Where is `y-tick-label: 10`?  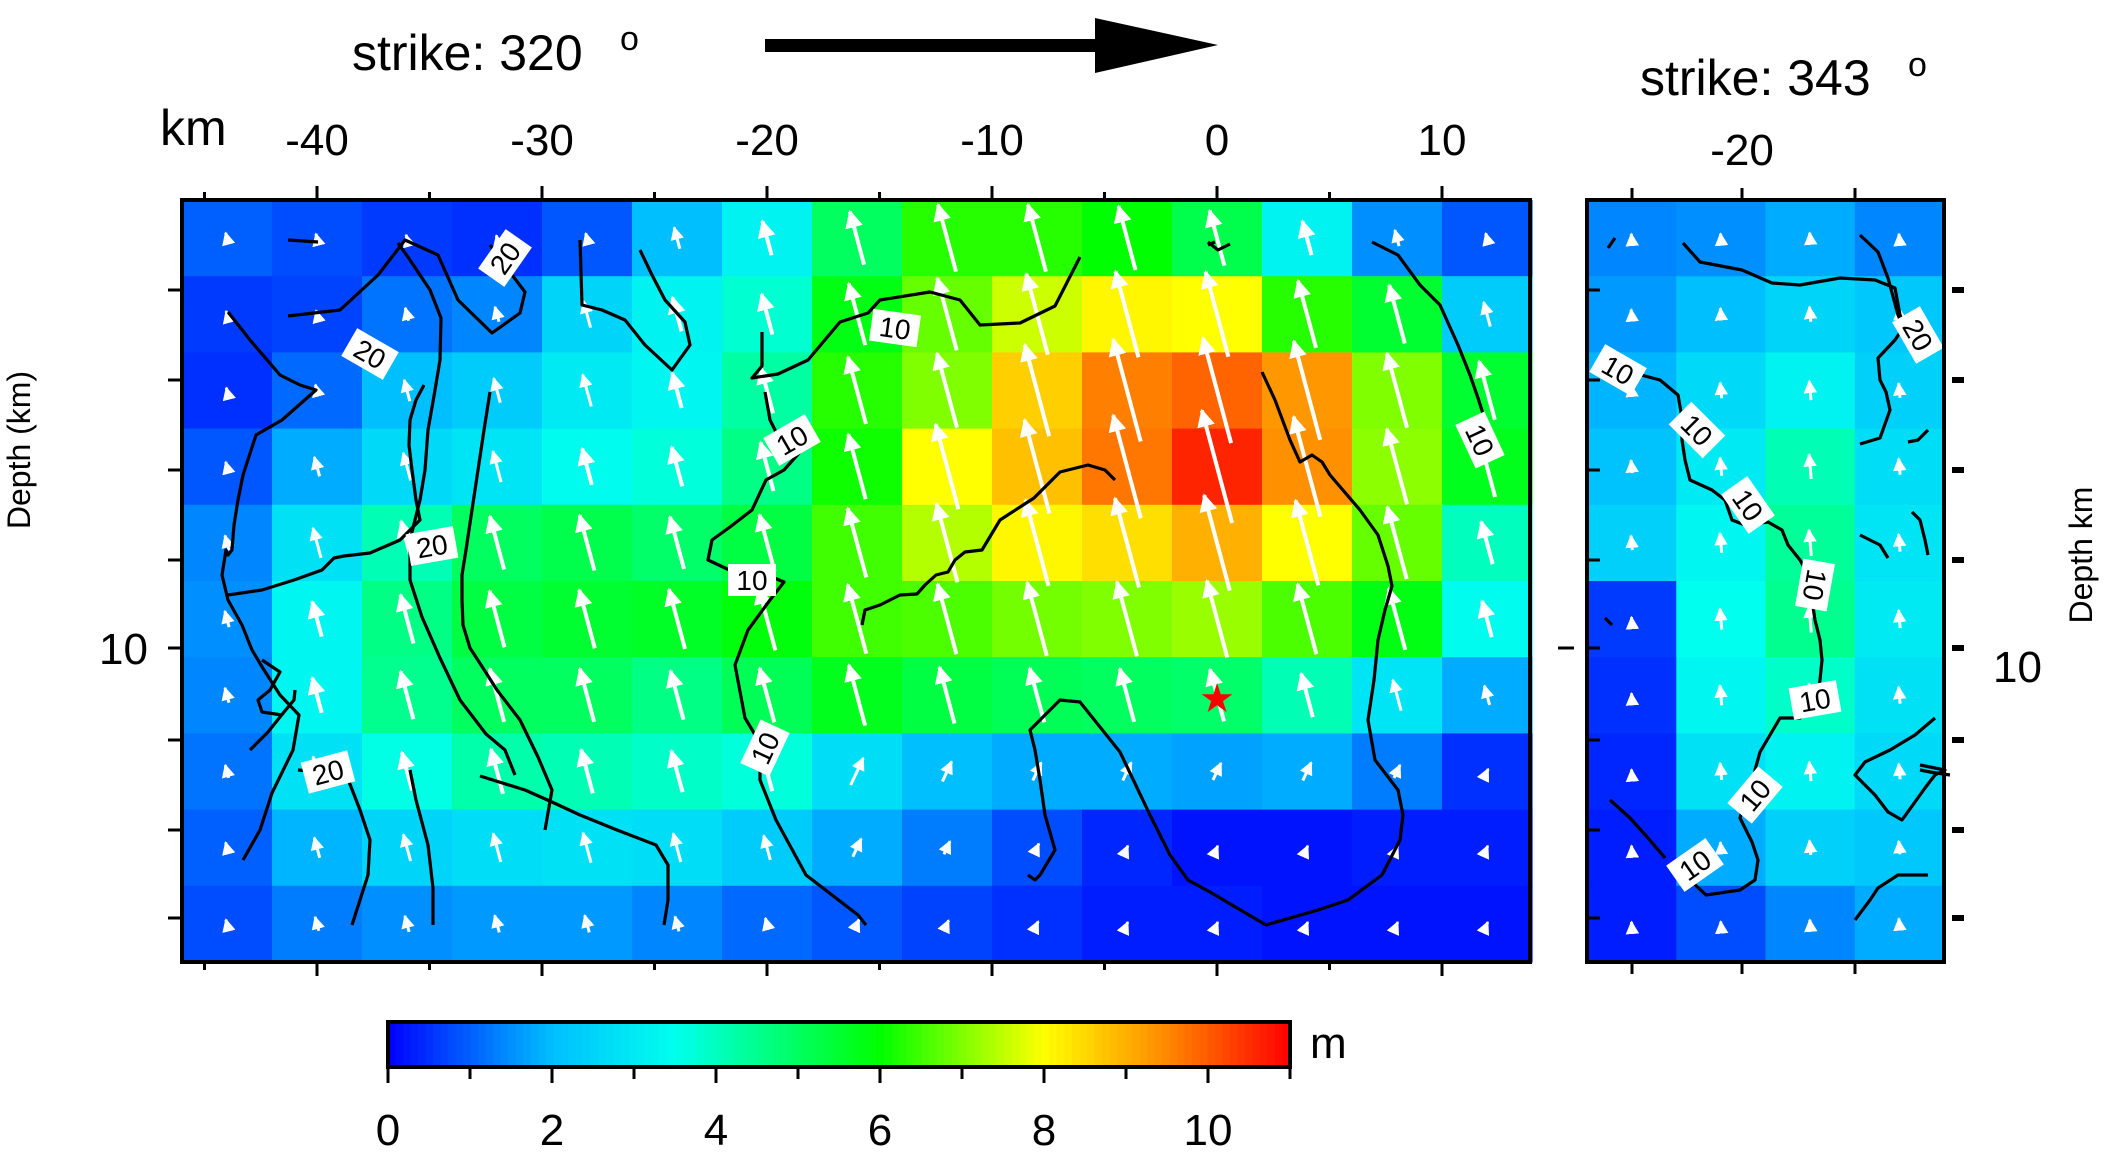 y-tick-label: 10 is located at coordinates (2017, 667).